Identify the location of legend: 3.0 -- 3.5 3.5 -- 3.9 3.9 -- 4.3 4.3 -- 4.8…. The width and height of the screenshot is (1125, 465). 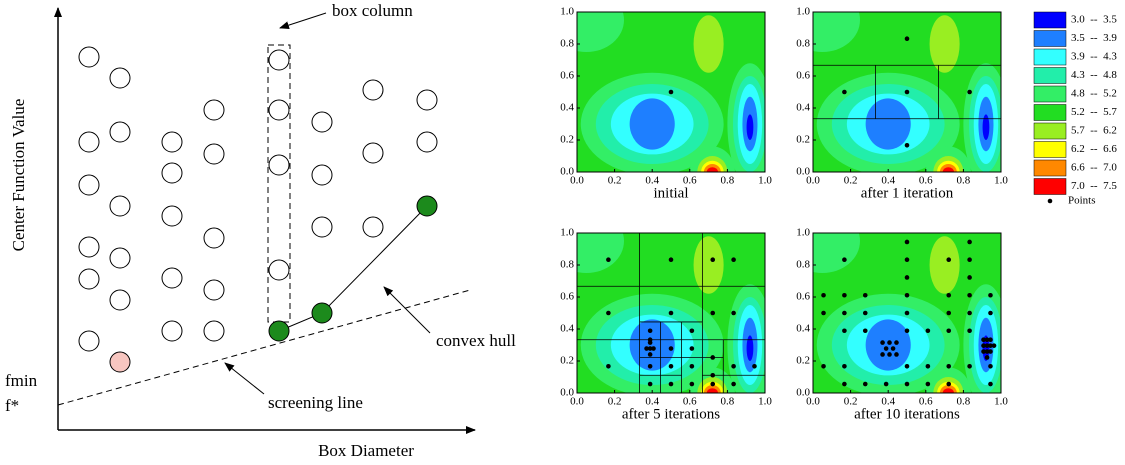
(1075, 109).